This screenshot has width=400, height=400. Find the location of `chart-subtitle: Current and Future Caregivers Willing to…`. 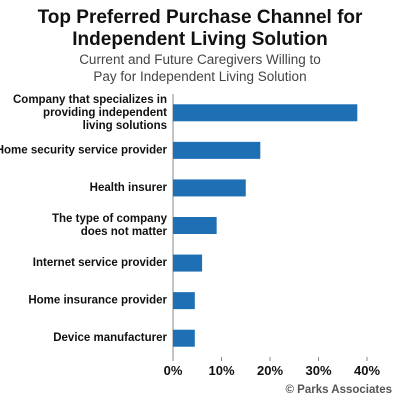

chart-subtitle: Current and Future Caregivers Willing to… is located at coordinates (200, 68).